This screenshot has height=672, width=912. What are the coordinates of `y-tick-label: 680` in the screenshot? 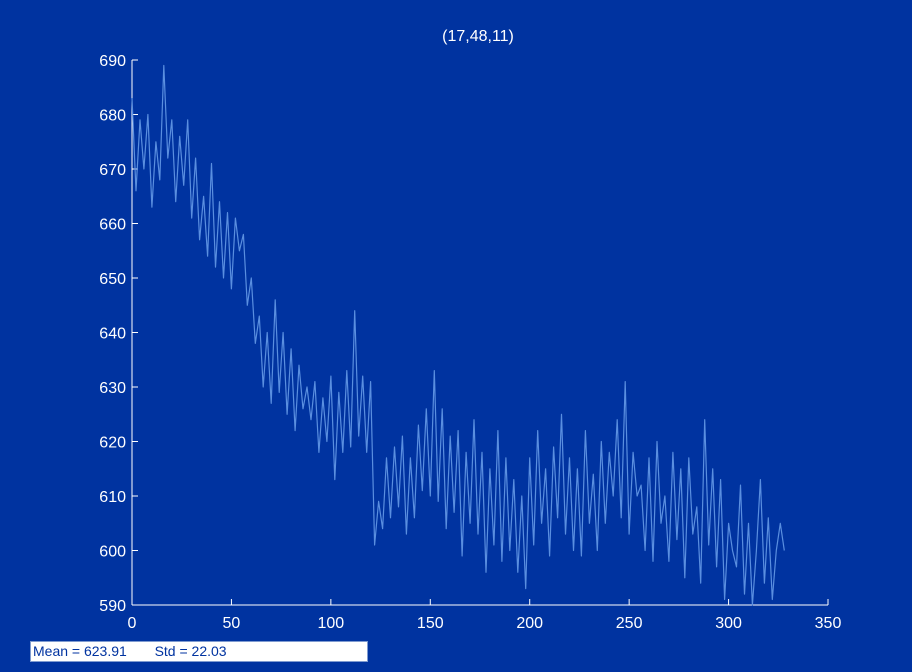 It's located at (112, 116).